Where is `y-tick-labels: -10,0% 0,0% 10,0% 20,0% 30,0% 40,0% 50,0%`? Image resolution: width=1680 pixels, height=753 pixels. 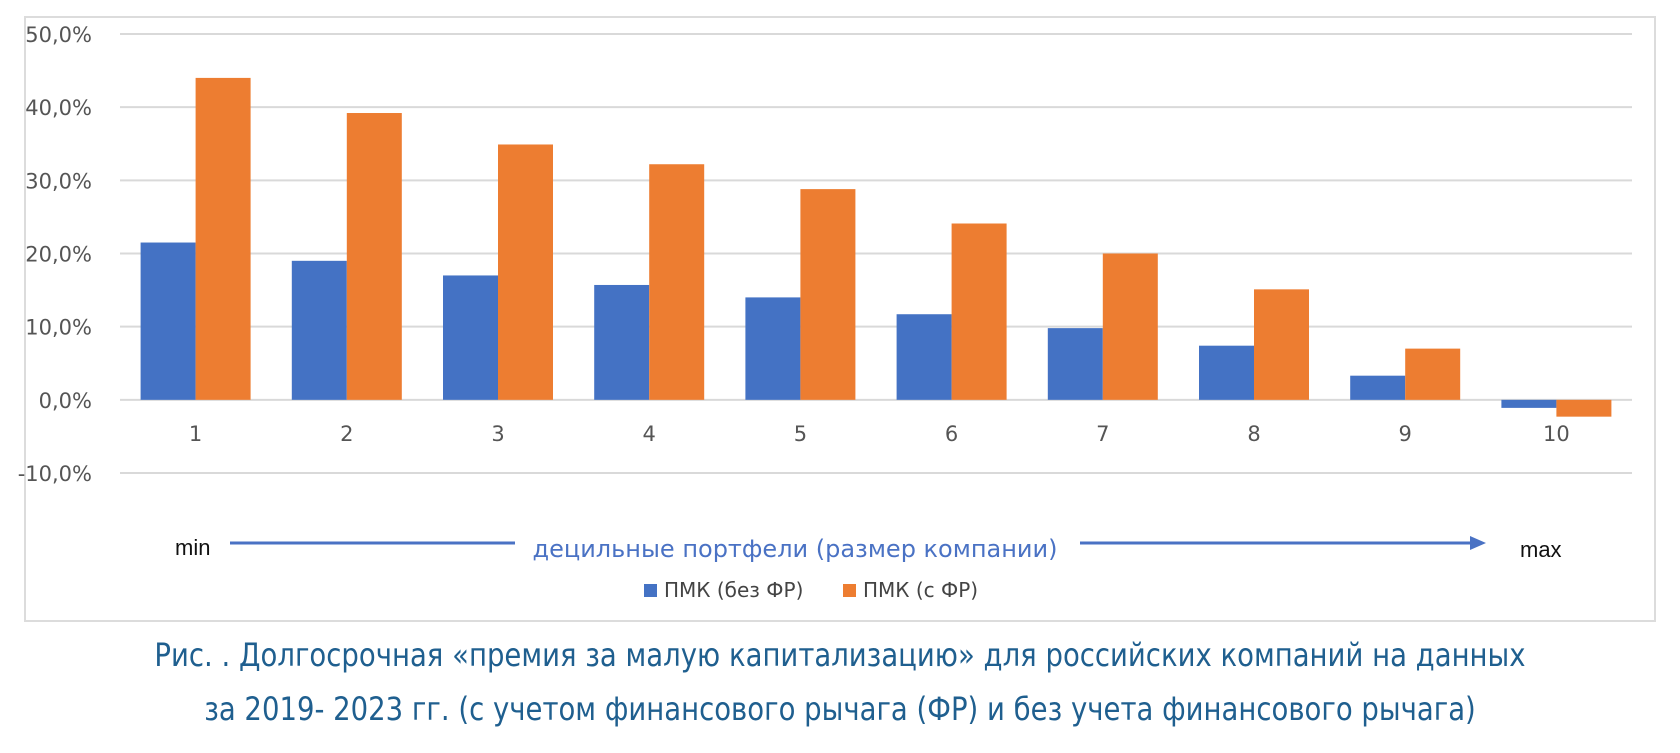
y-tick-labels: -10,0% 0,0% 10,0% 20,0% 30,0% 40,0% 50,0% is located at coordinates (55, 254).